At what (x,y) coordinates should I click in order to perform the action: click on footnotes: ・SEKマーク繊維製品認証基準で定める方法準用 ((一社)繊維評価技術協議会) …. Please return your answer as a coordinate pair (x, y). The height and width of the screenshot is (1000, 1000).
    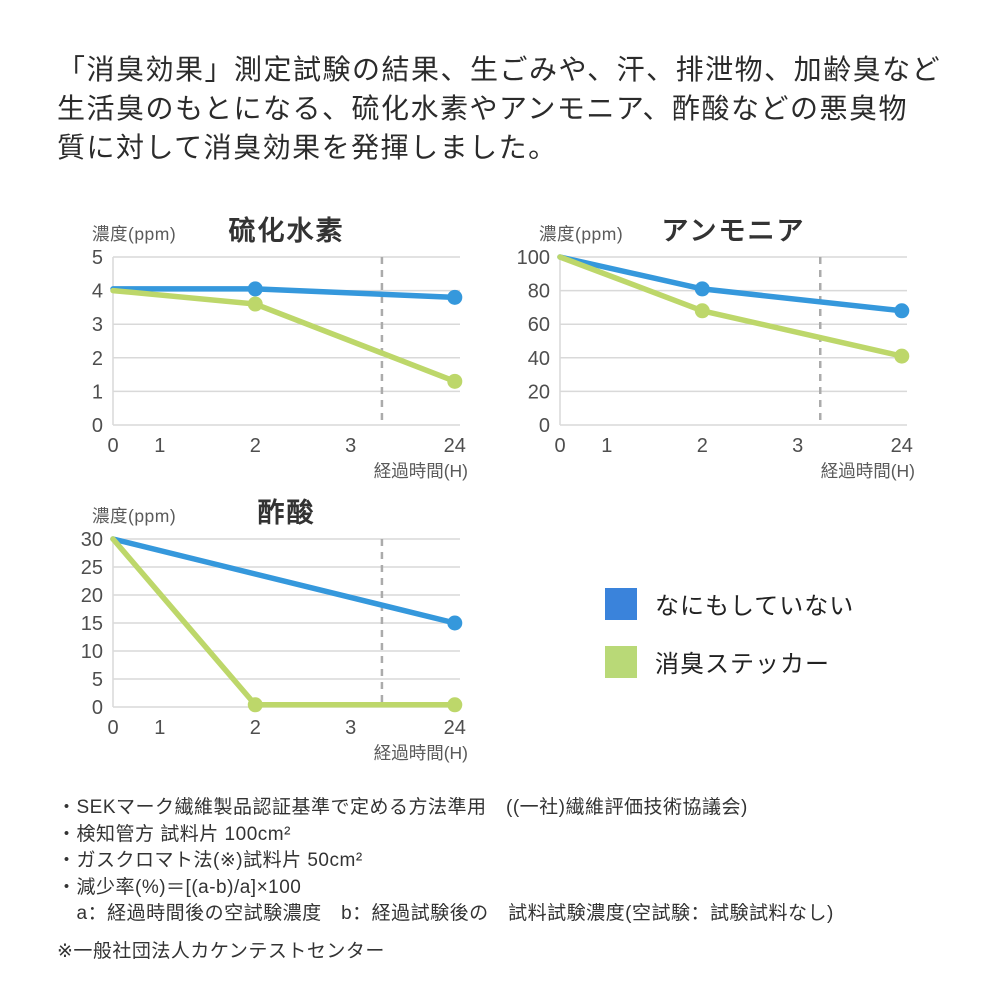
    Looking at the image, I should click on (445, 861).